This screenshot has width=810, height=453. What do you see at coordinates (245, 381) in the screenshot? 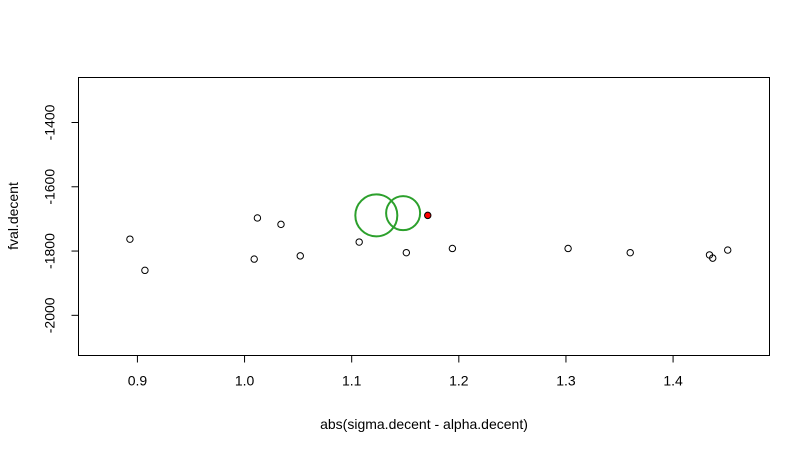
I see `x-tick-label: 1.0` at bounding box center [245, 381].